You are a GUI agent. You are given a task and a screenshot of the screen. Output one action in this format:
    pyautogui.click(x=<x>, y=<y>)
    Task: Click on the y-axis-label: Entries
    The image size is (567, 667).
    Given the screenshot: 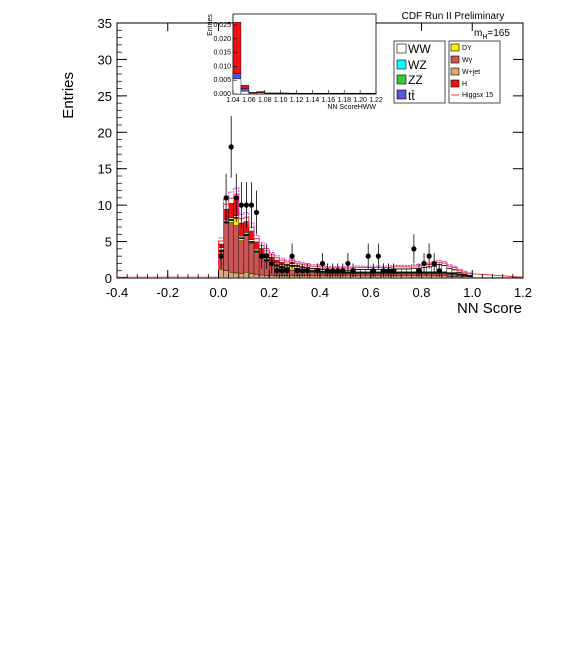 What is the action you would take?
    pyautogui.click(x=68, y=95)
    